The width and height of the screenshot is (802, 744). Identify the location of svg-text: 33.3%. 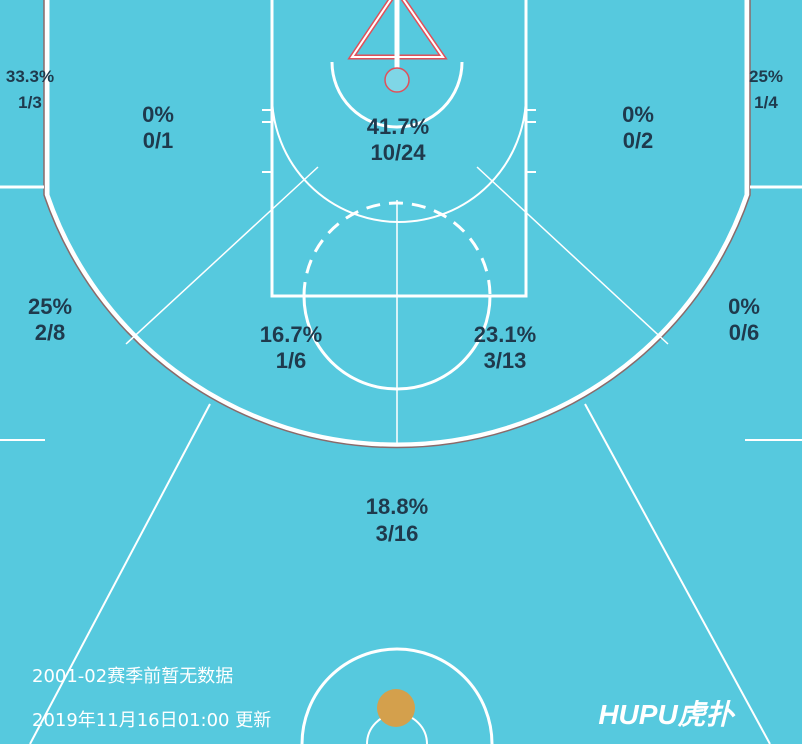
(30, 76).